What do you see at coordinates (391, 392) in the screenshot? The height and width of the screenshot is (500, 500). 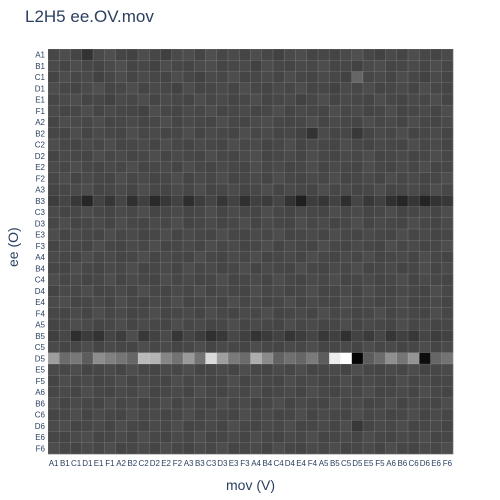 I see `heatmap-cell-A6-A6` at bounding box center [391, 392].